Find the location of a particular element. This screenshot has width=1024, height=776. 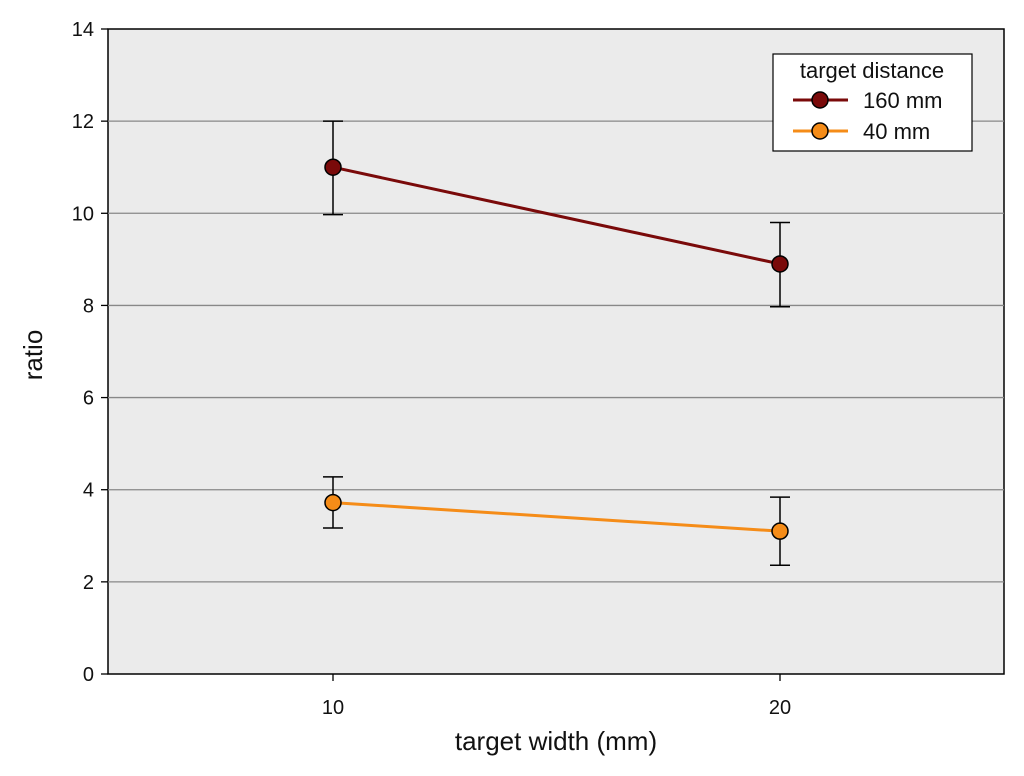

legend-label: 40 mm is located at coordinates (896, 131).